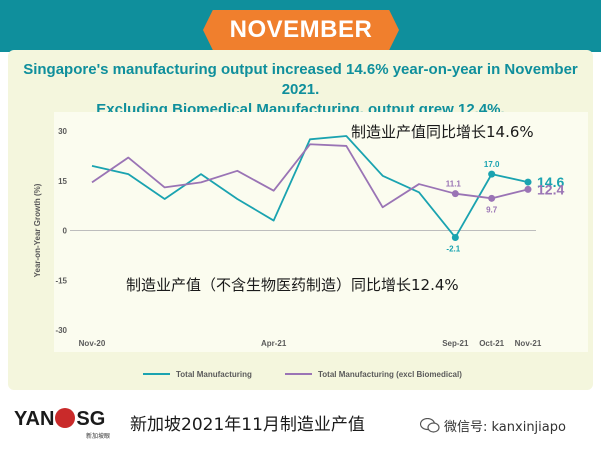  I want to click on yansg-logo: YAN SG, so click(59, 419).